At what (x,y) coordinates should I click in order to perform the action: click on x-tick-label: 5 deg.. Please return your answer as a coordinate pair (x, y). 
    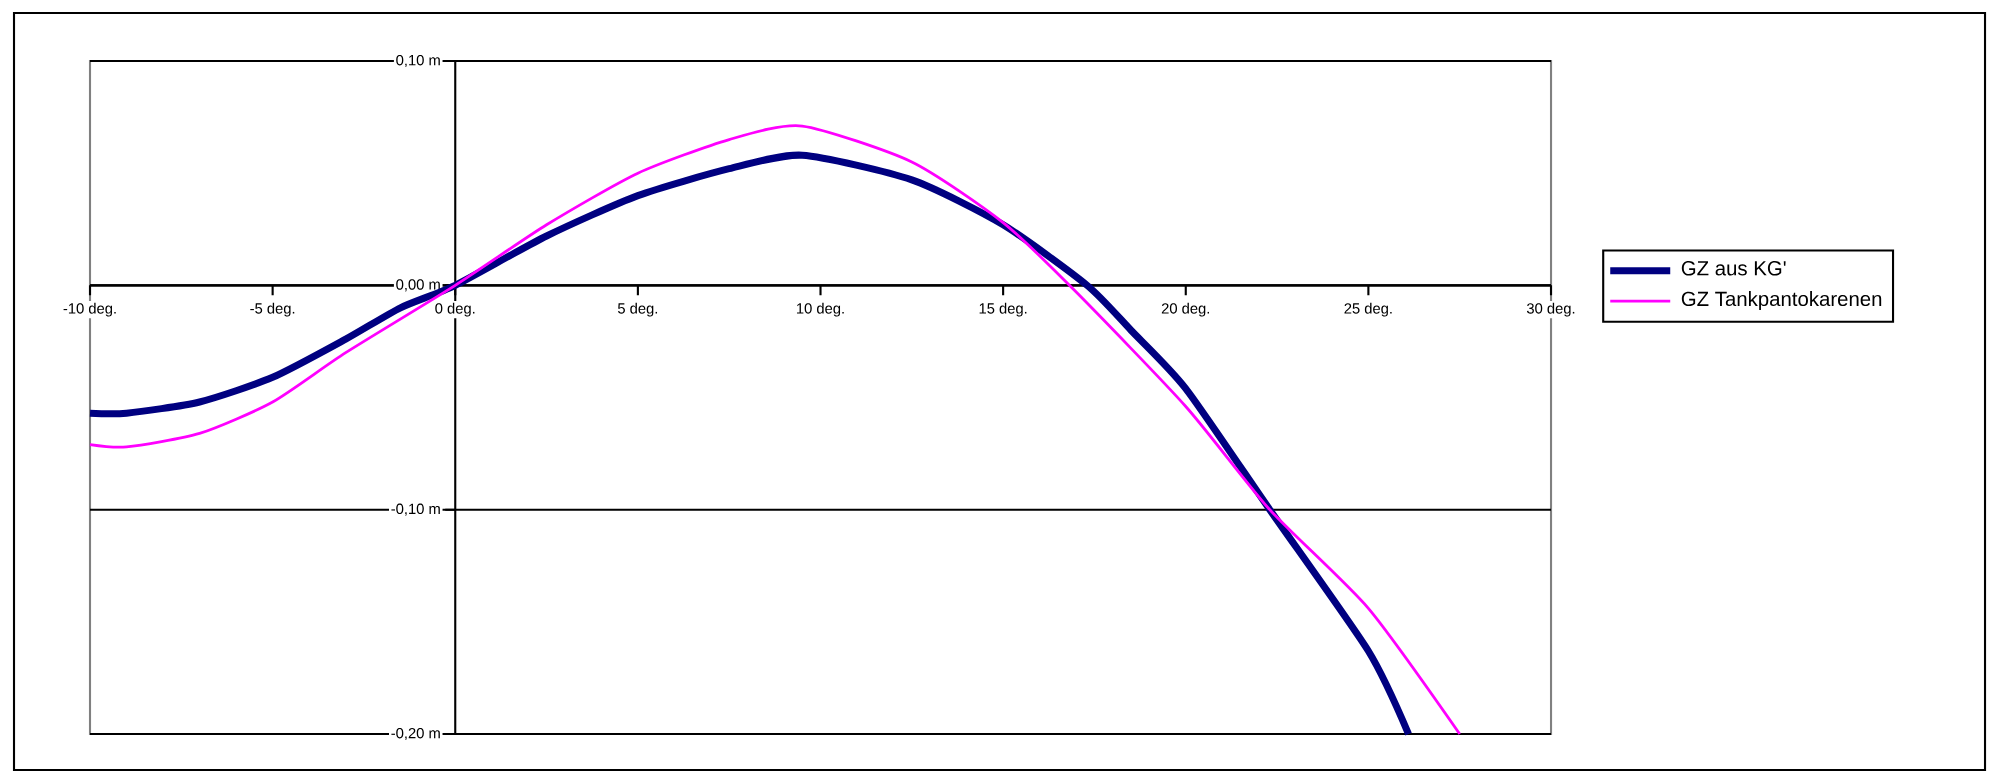
    Looking at the image, I should click on (637, 309).